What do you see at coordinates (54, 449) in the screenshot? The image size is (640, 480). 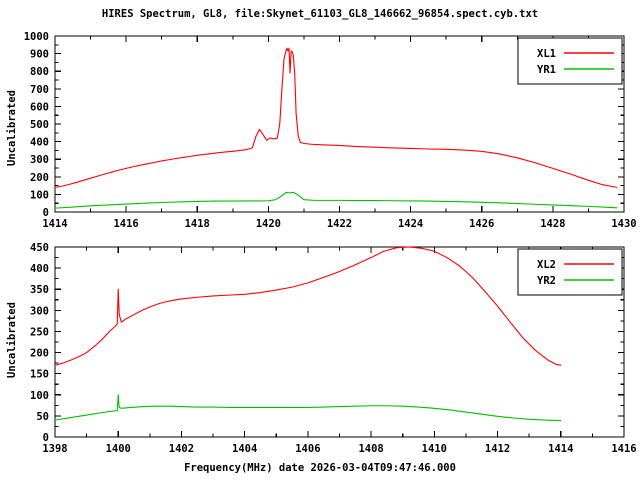 I see `x-tick-label: 1398` at bounding box center [54, 449].